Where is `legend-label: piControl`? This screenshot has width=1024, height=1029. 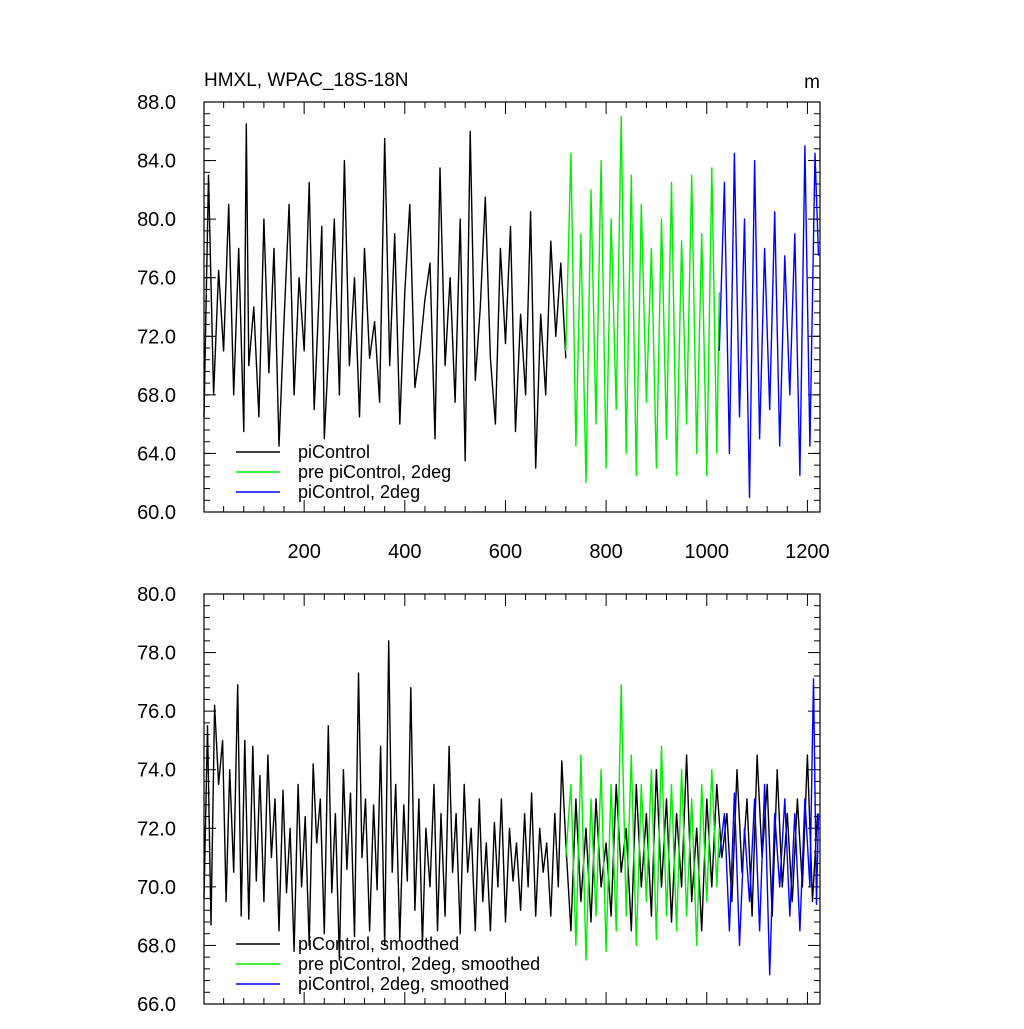 legend-label: piControl is located at coordinates (334, 452).